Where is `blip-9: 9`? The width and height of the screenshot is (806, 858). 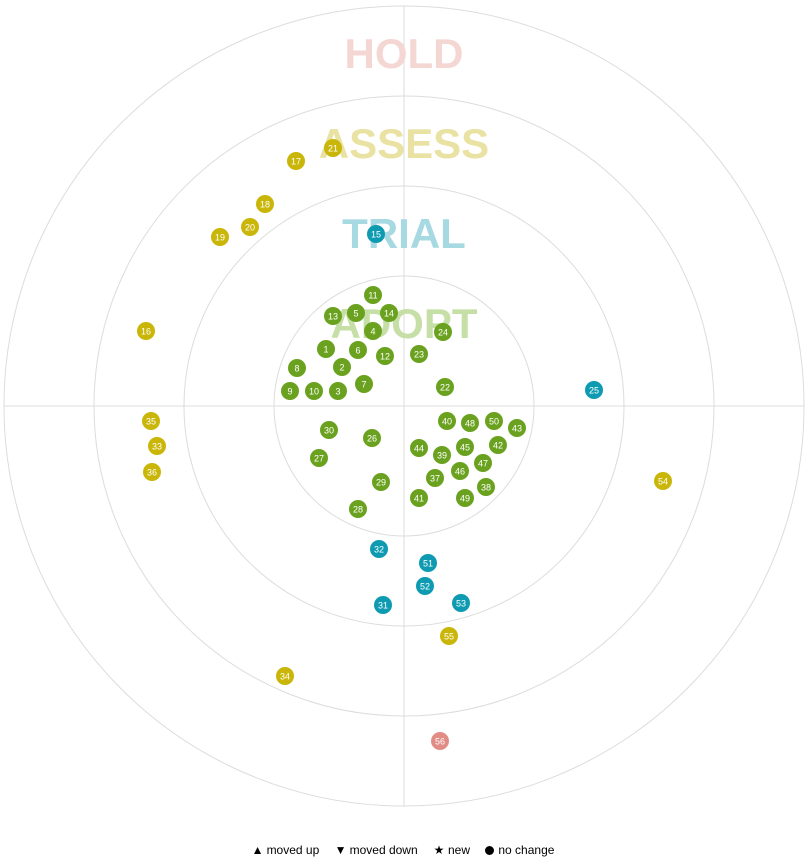
blip-9: 9 is located at coordinates (290, 391).